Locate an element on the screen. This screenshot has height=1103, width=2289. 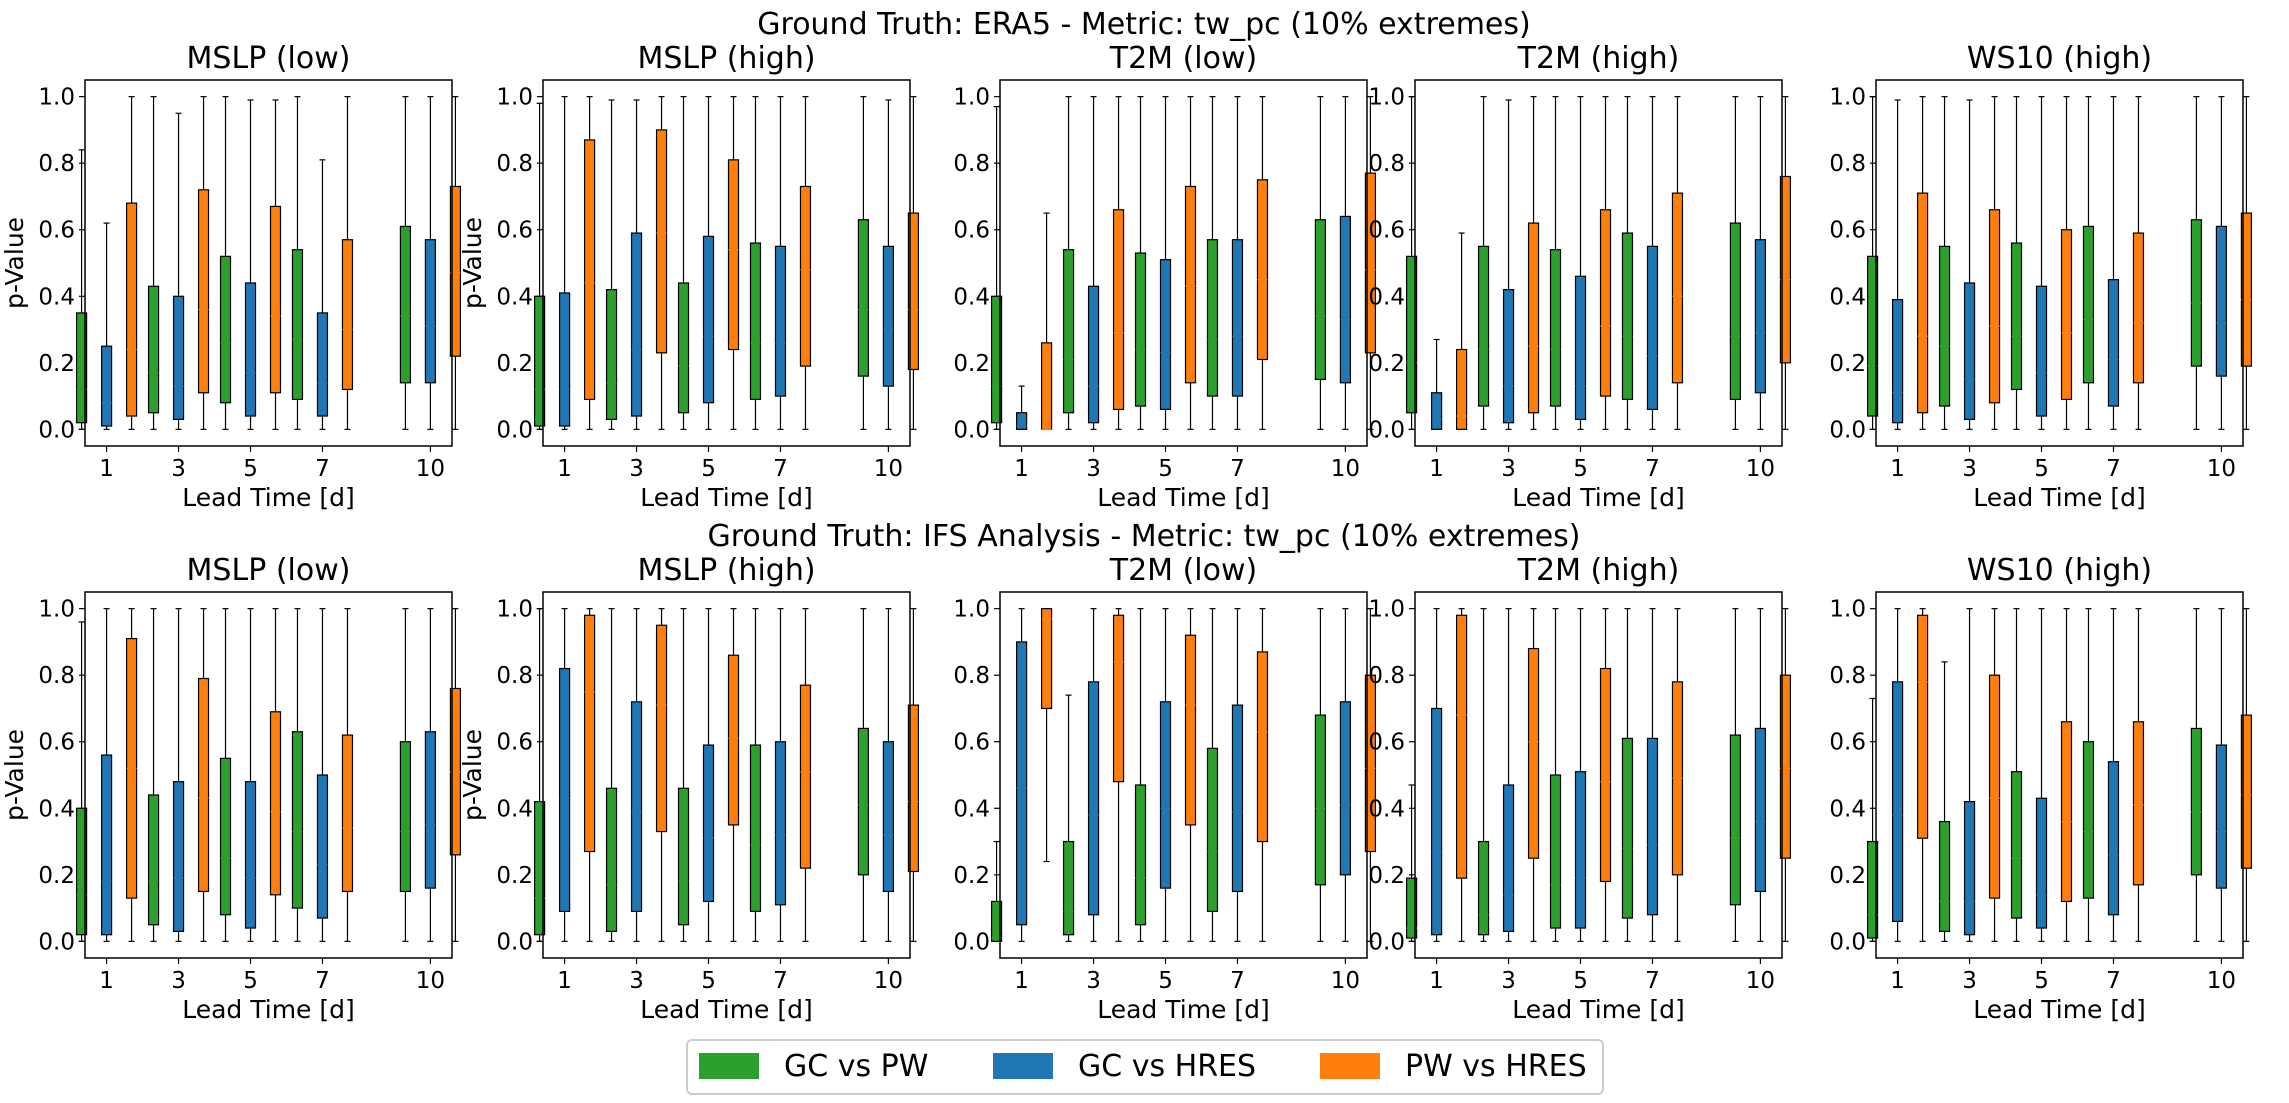
legend-swatch-gc-vs-hres is located at coordinates (1023, 1066).